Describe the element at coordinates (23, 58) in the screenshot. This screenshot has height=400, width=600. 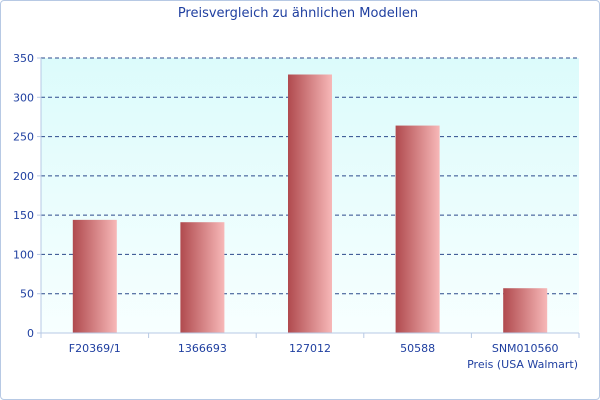
I see `y-tick-label: 350` at that location.